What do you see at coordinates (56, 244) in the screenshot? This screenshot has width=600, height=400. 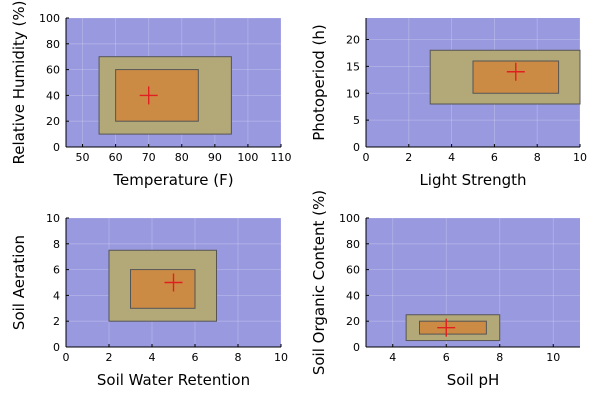 I see `y-tick-label: 8` at bounding box center [56, 244].